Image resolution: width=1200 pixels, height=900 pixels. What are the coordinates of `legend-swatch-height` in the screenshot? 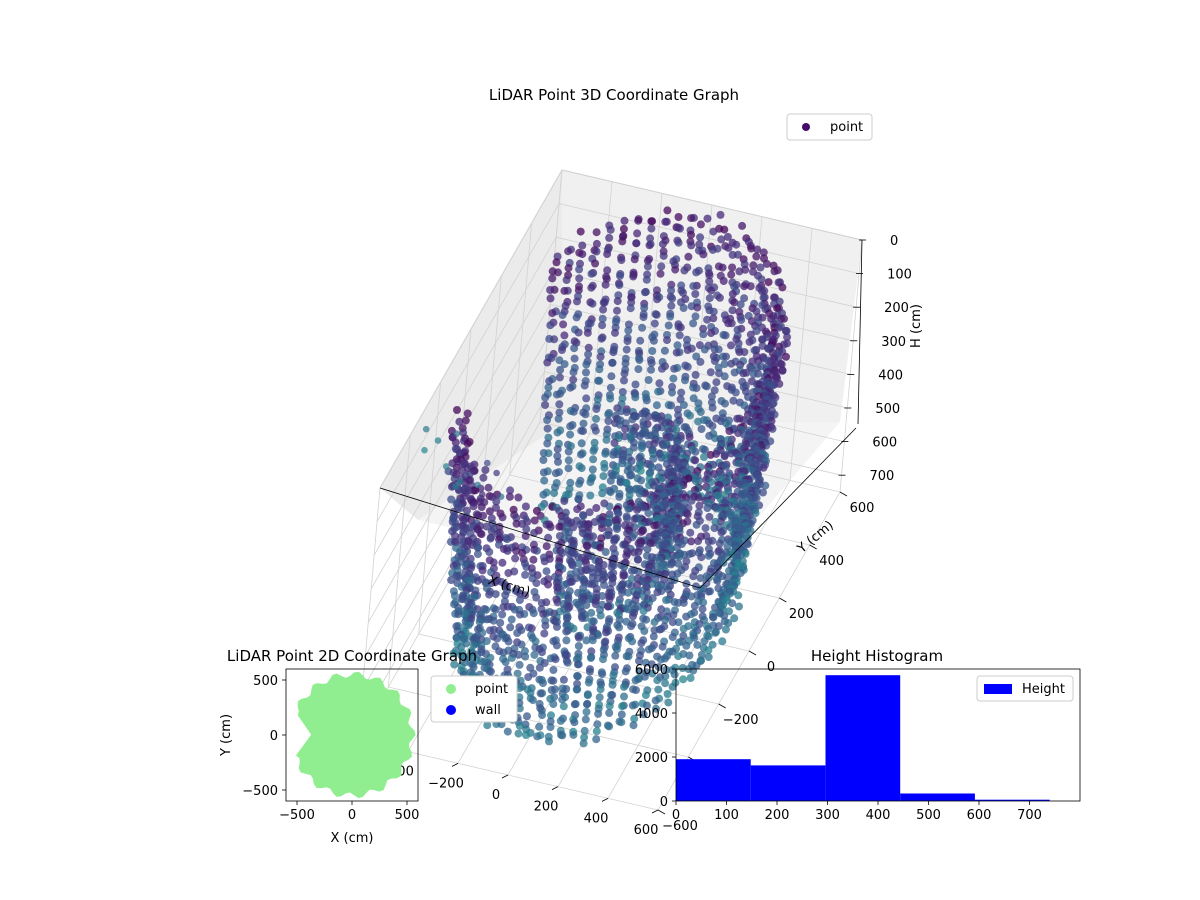 It's located at (998, 689).